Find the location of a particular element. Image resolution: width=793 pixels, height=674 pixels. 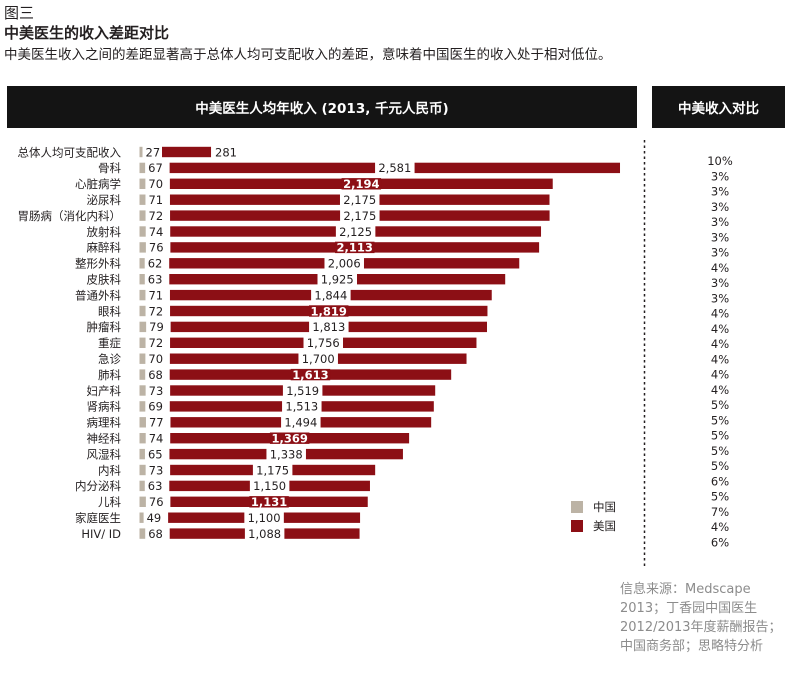

china-value-label: 65 is located at coordinates (155, 454).